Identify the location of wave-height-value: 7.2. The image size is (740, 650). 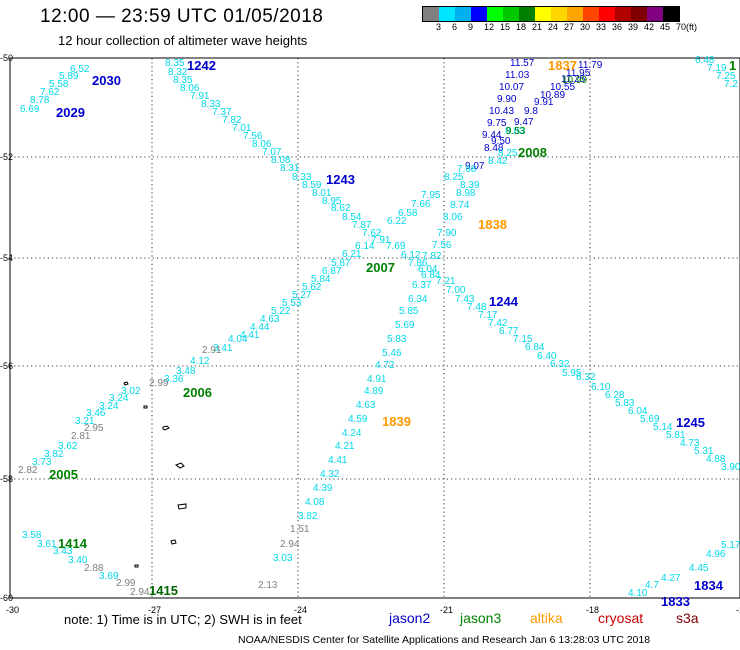
(731, 84).